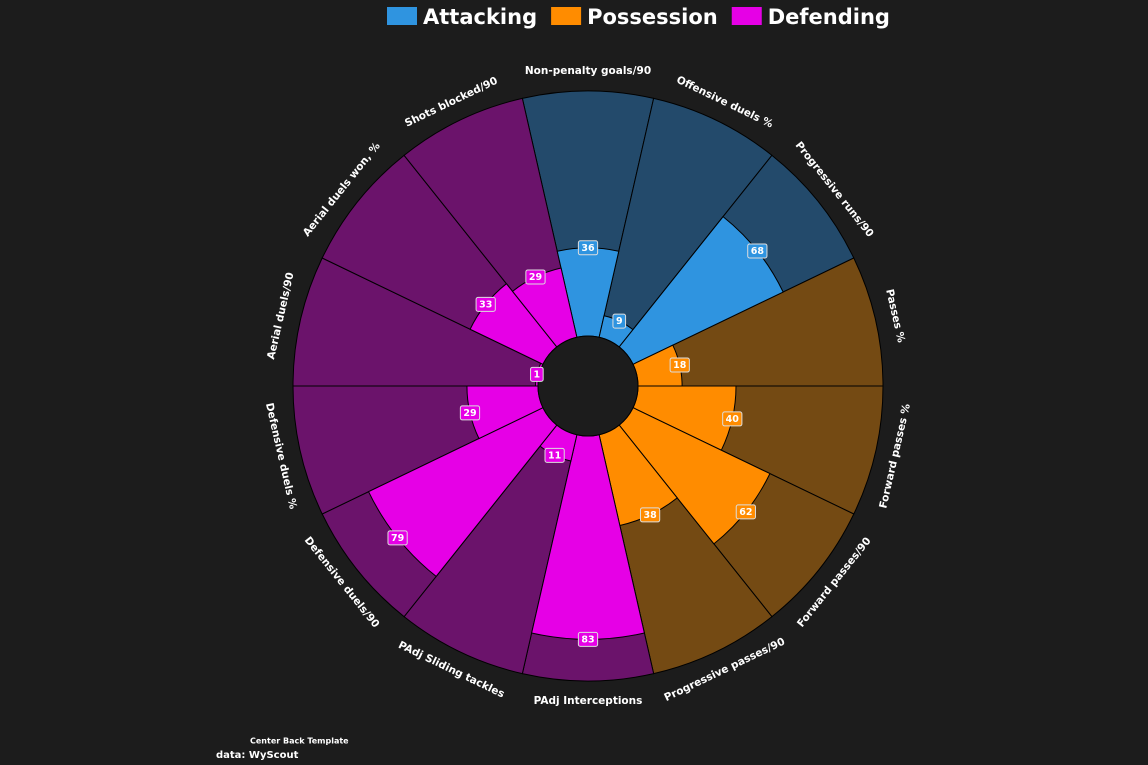 This screenshot has height=765, width=1148. Describe the element at coordinates (280, 315) in the screenshot. I see `category-label: Aerial duels/90` at that location.